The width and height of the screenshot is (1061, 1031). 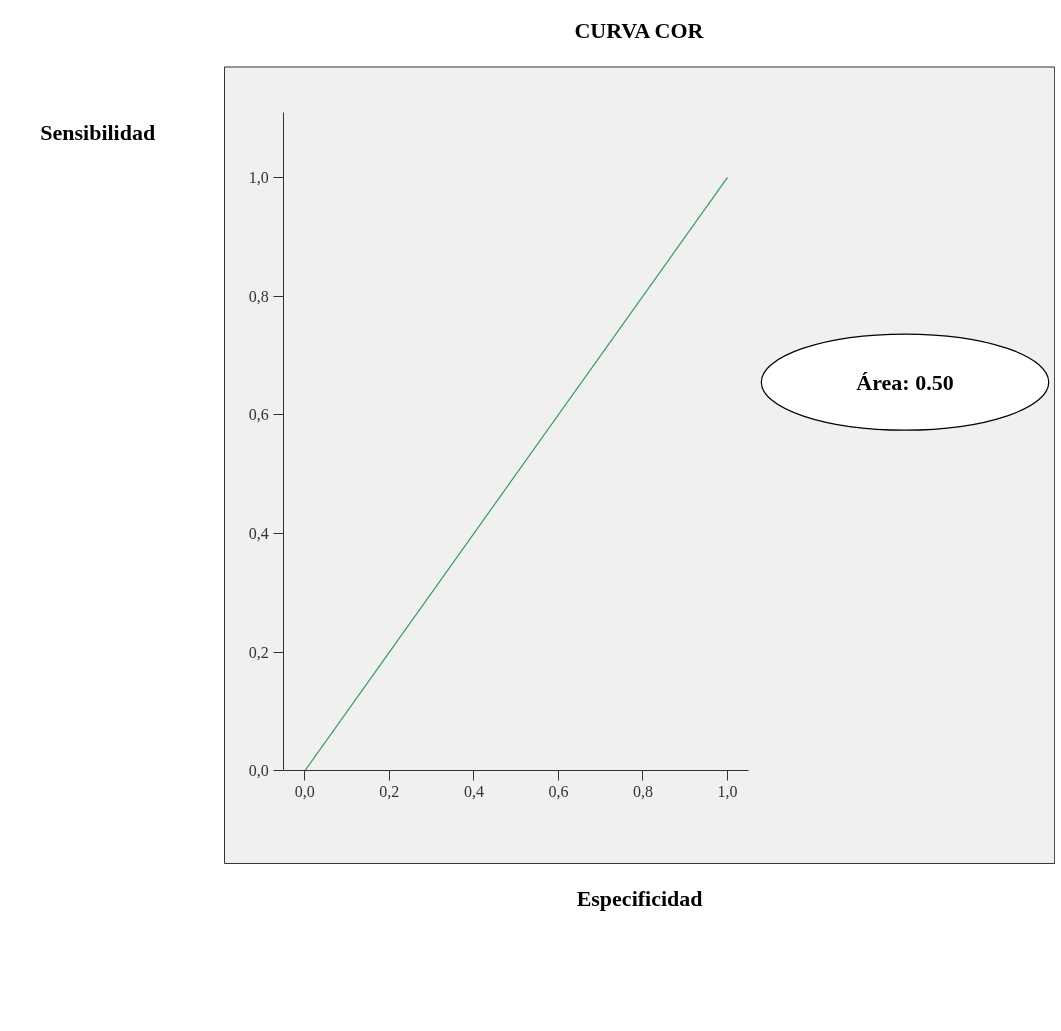 I want to click on x-tick-label: 1,0, so click(x=727, y=791).